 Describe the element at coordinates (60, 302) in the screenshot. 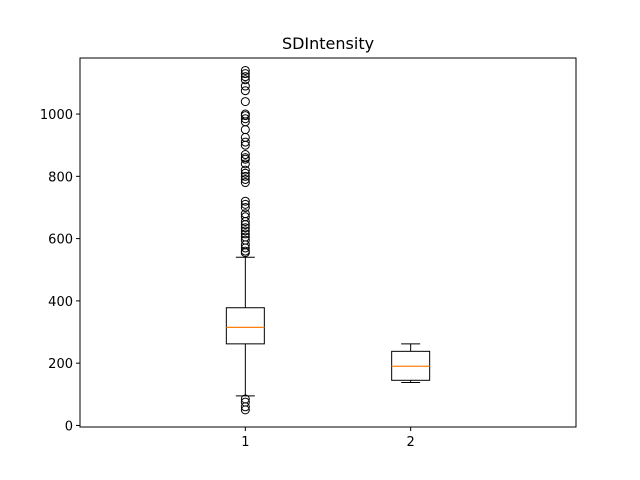

I see `y-tick-label: 400` at that location.